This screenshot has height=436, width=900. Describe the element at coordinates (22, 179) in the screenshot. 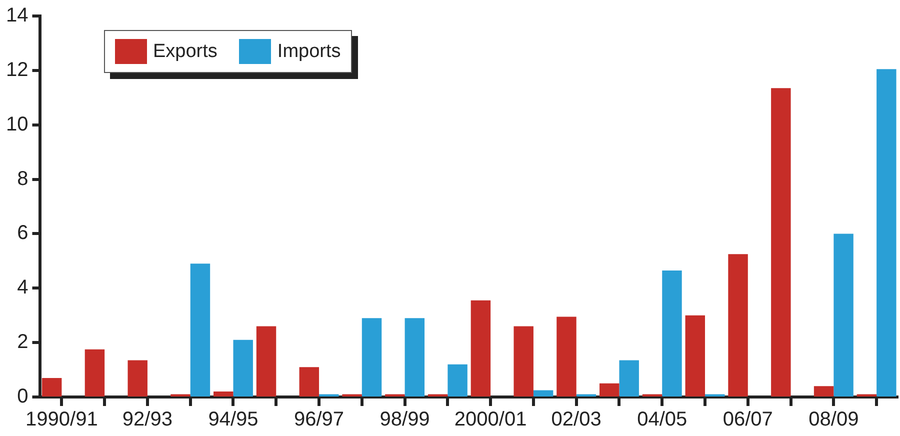

I see `y-tick-label: 8` at that location.